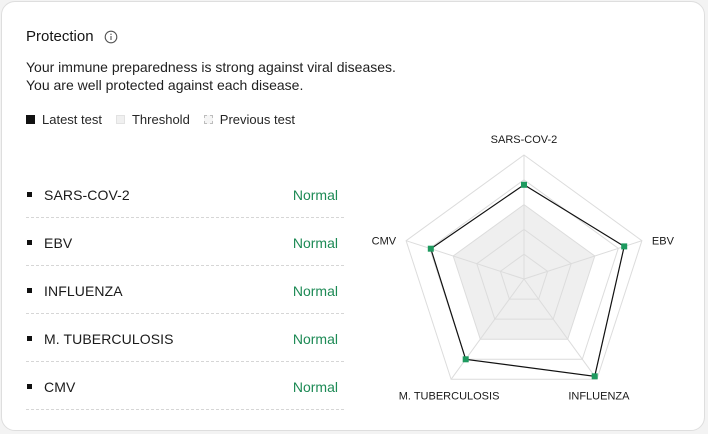 The image size is (708, 434). What do you see at coordinates (257, 119) in the screenshot?
I see `legend-label: Previous test` at bounding box center [257, 119].